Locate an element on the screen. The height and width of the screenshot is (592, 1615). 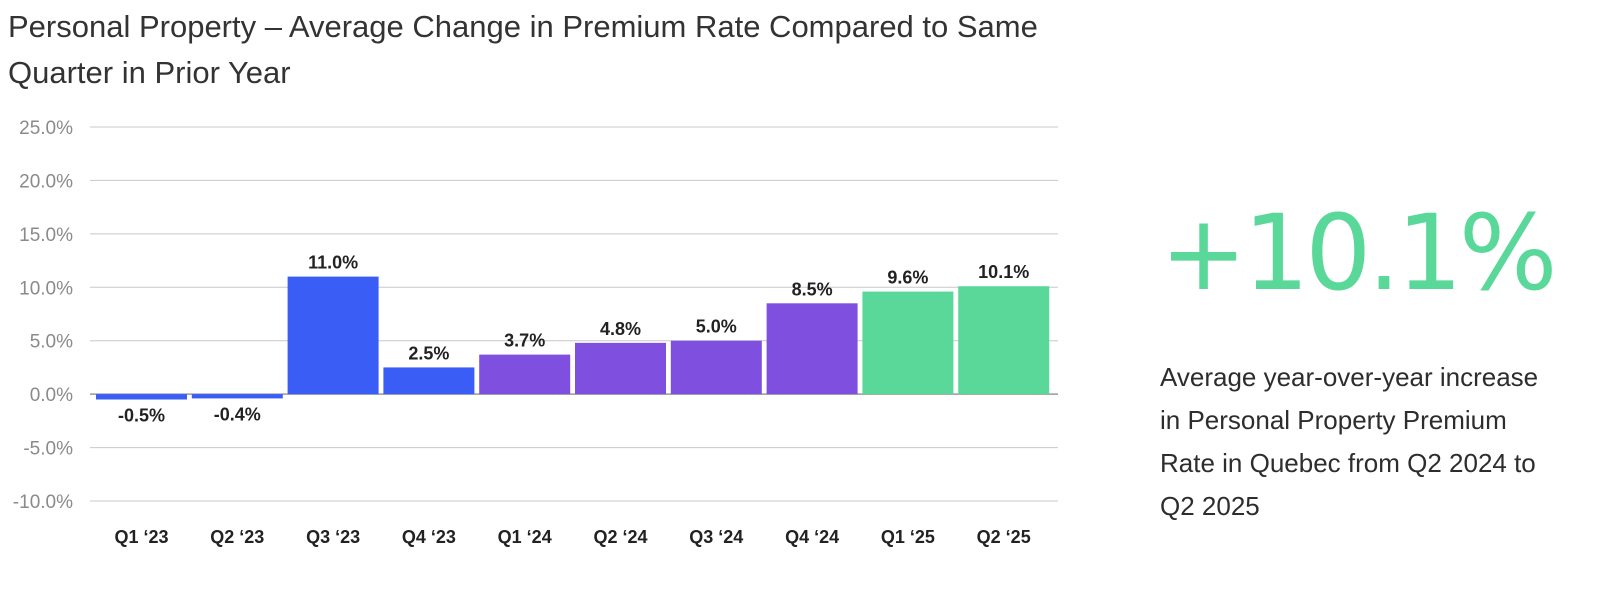
y-tick-label: 0.0% is located at coordinates (51, 395).